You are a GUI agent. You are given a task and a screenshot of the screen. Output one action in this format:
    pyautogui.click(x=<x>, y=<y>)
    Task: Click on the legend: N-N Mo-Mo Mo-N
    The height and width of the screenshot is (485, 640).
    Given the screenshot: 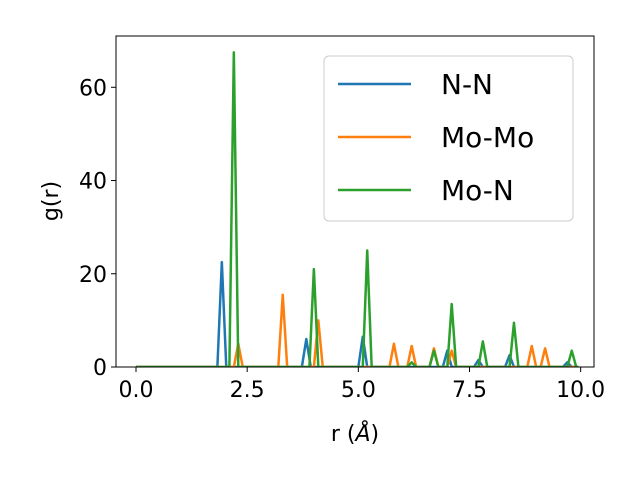 What is the action you would take?
    pyautogui.click(x=448, y=138)
    